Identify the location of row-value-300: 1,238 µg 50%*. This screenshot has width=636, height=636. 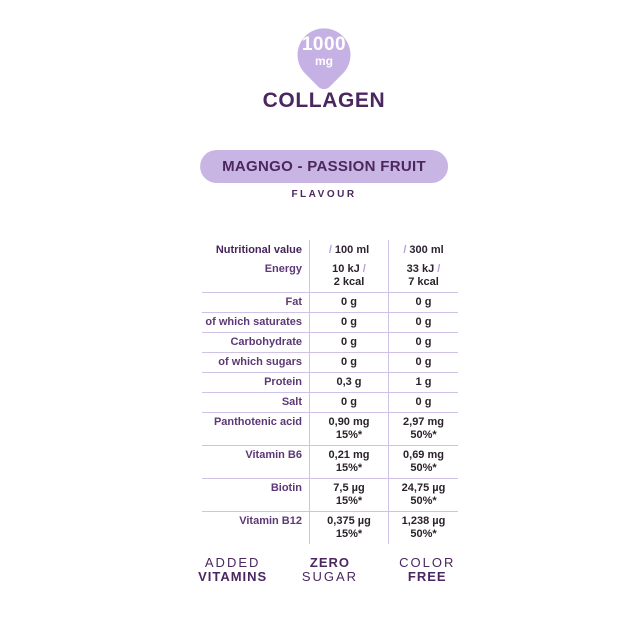
(424, 528).